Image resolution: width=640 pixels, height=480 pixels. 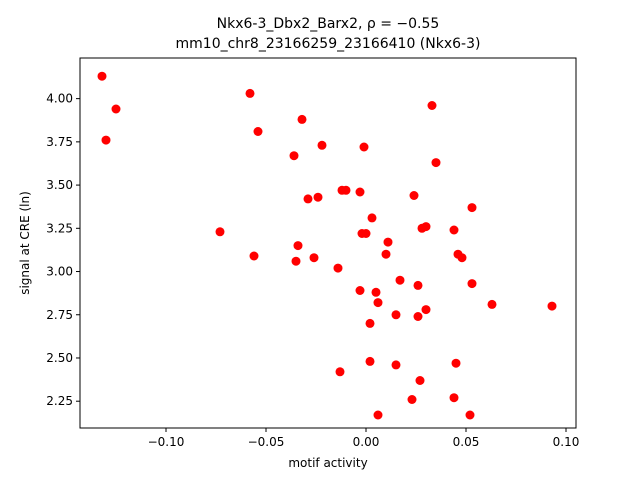 I want to click on x-tick-label: −0.05, so click(x=266, y=442).